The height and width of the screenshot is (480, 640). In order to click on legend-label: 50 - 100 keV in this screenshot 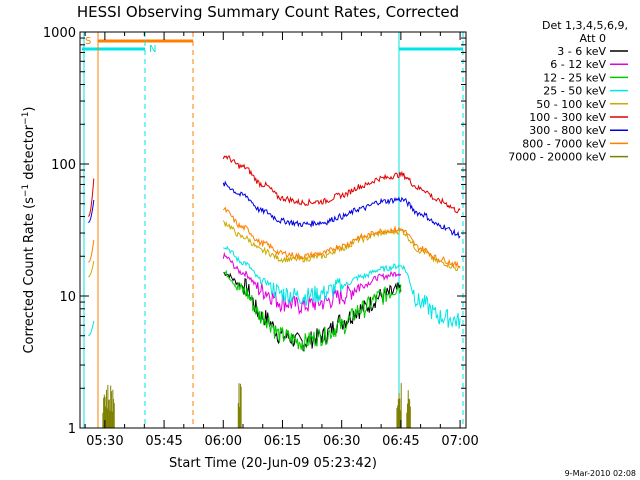, I will do `click(571, 104)`.